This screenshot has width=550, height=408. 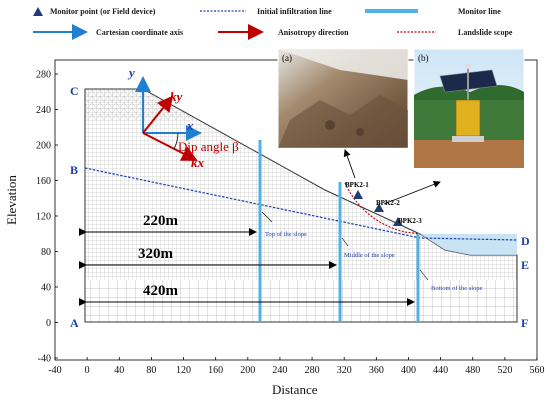 What do you see at coordinates (46, 288) in the screenshot?
I see `y-tick-label: 40` at bounding box center [46, 288].